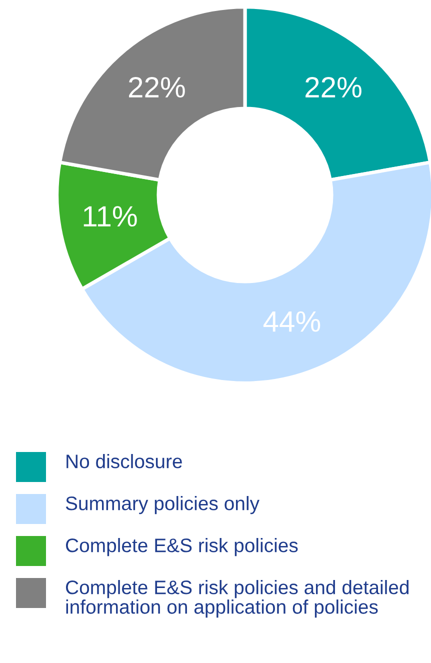 Image resolution: width=431 pixels, height=663 pixels. What do you see at coordinates (182, 547) in the screenshot?
I see `legend-label: Complete E&S risk policies` at bounding box center [182, 547].